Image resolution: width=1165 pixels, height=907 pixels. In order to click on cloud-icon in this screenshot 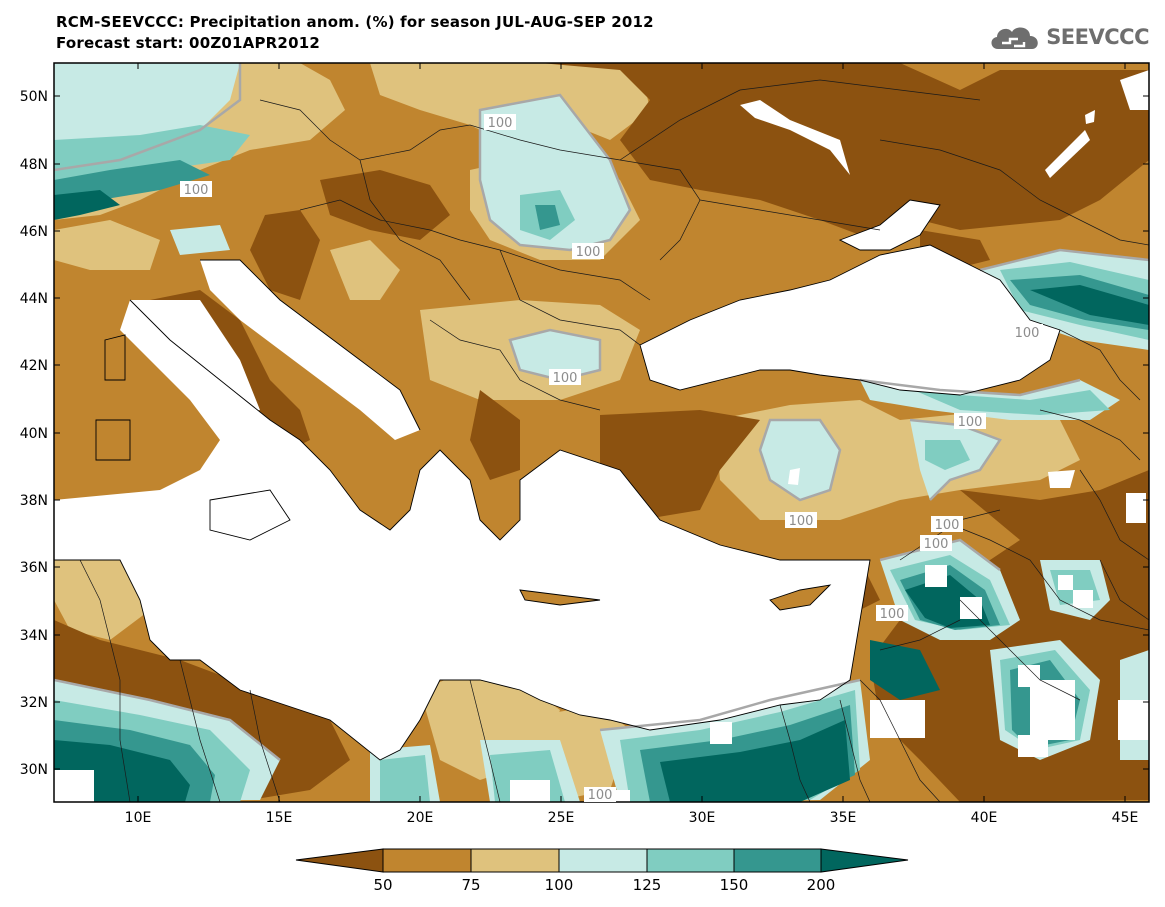, I will do `click(1014, 38)`.